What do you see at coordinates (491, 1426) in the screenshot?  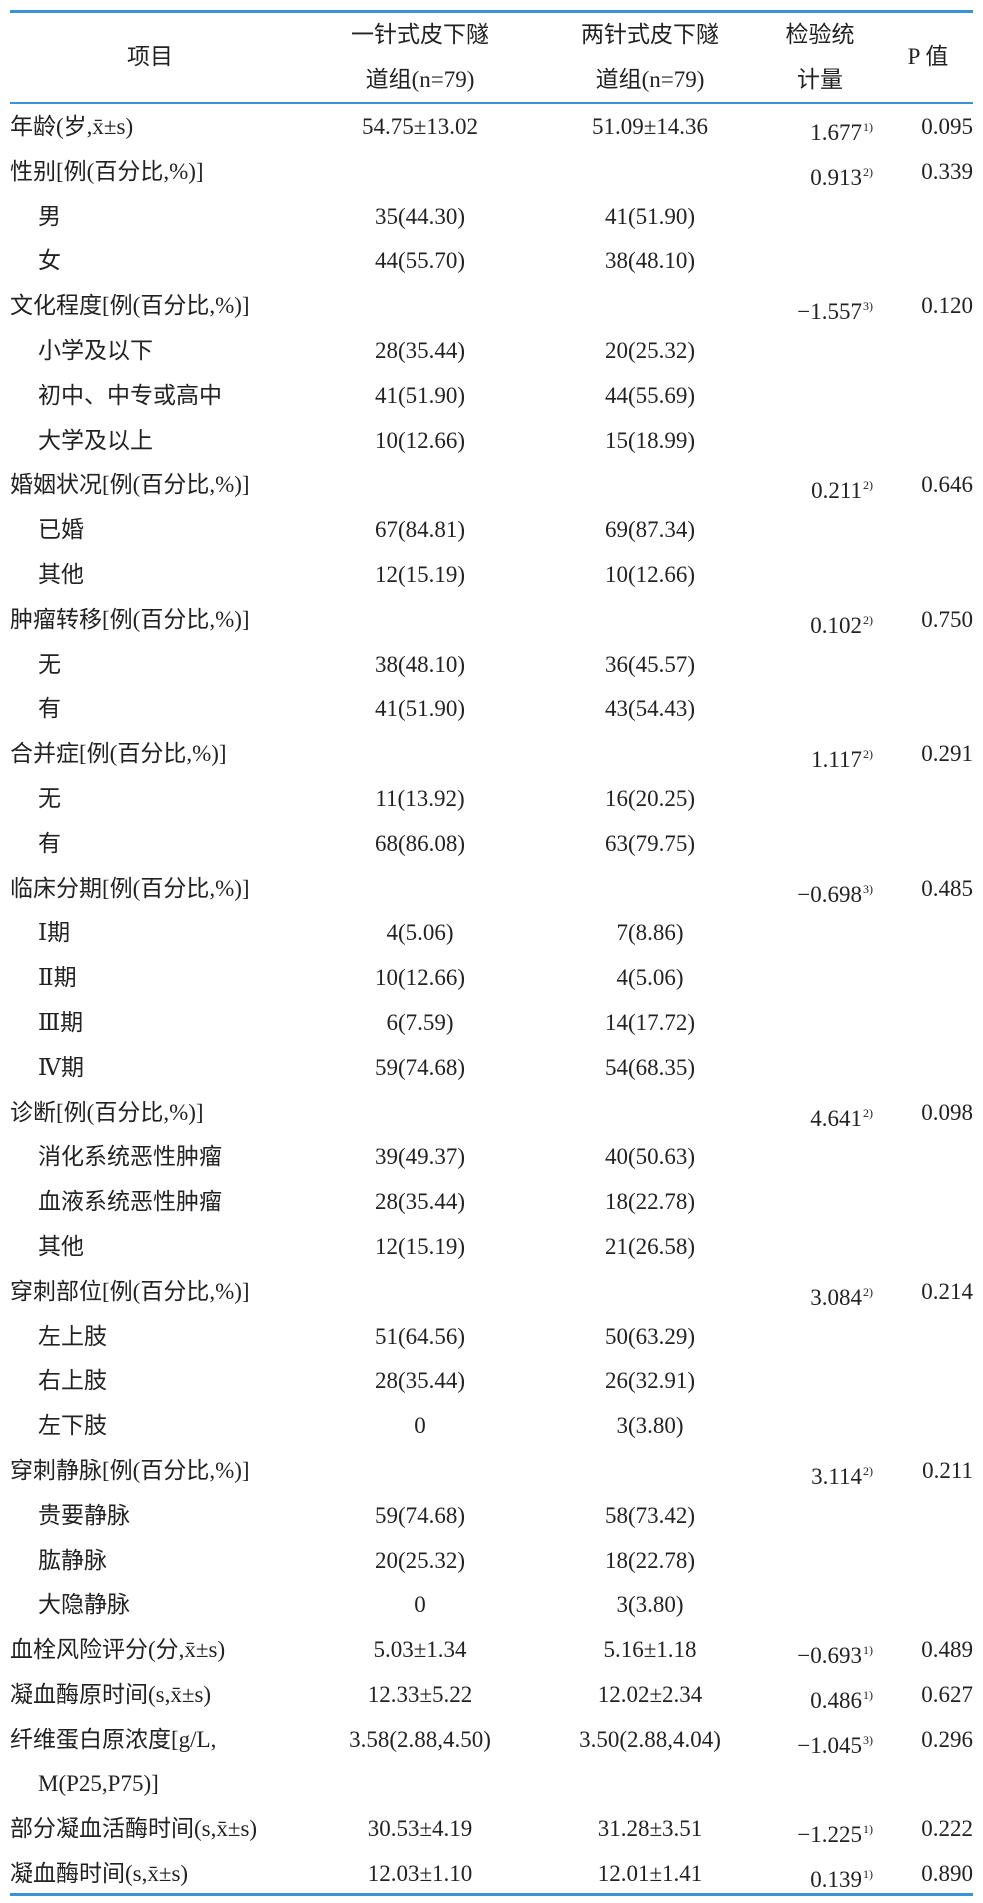 I see `table-row: 左下肢 0 3(3.80)` at bounding box center [491, 1426].